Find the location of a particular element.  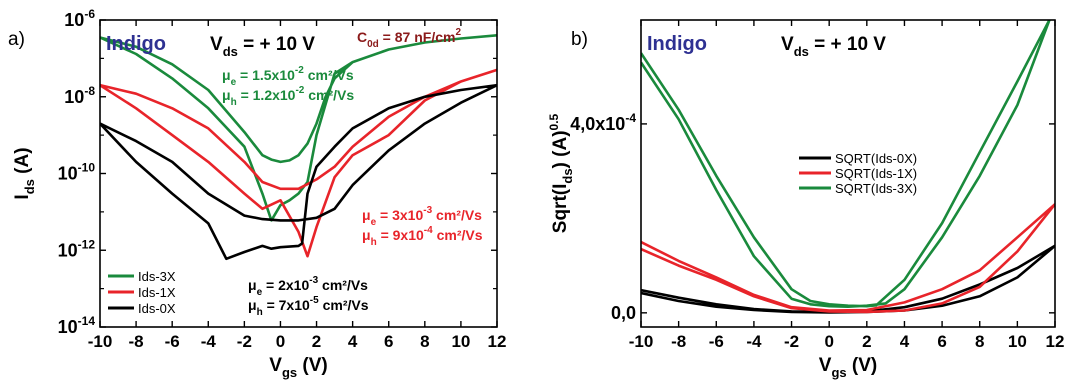

legend-label: Ids-1X is located at coordinates (157, 292).